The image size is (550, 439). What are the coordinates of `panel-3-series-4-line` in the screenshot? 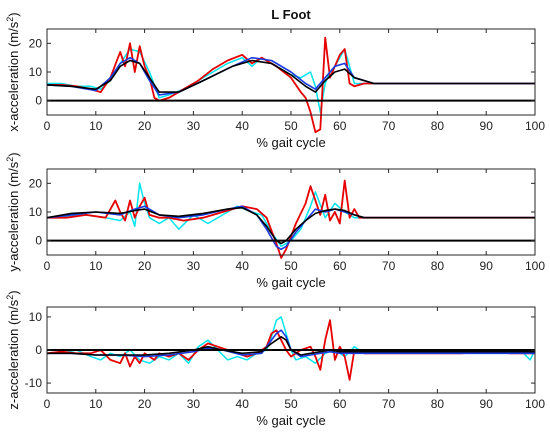 It's located at (291, 345).